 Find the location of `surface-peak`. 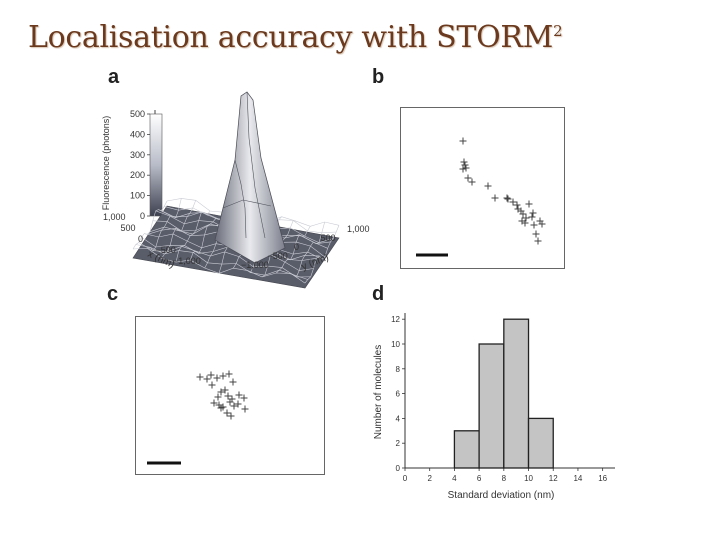

surface-peak is located at coordinates (250, 177).